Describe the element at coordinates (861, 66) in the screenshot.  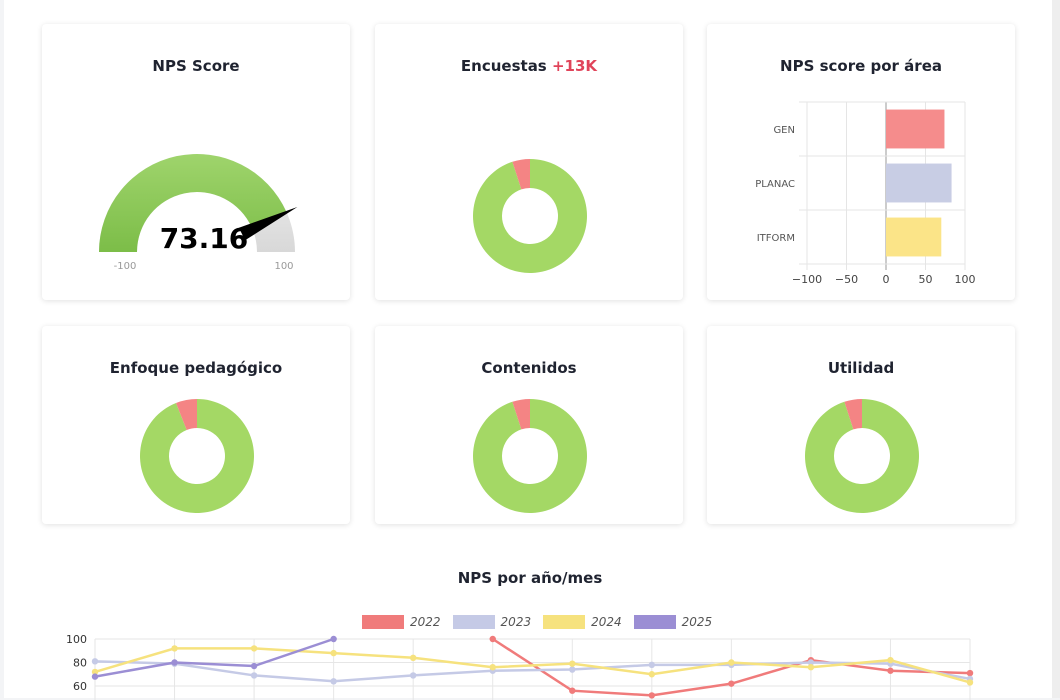
I see `nps-area-title: NPS score por área` at that location.